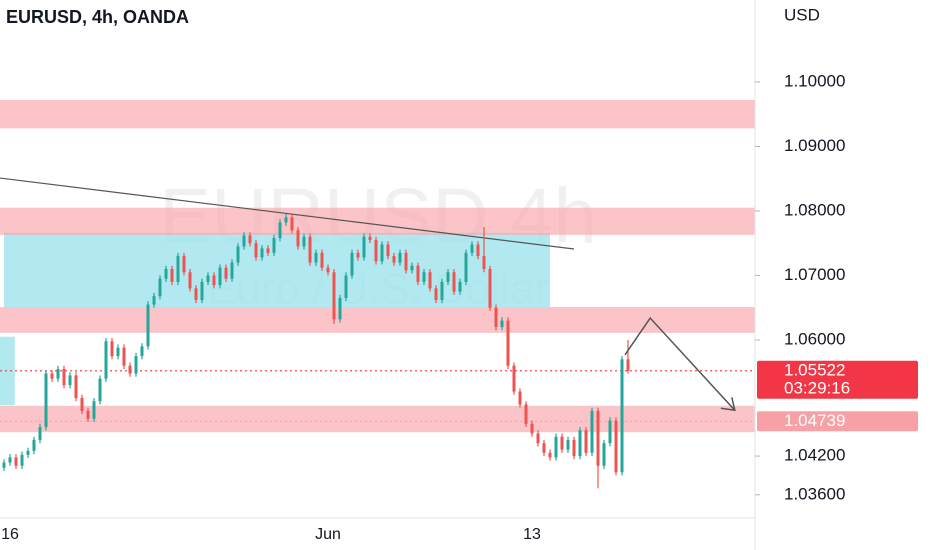  What do you see at coordinates (814, 338) in the screenshot?
I see `y-tick-label: 1.06000` at bounding box center [814, 338].